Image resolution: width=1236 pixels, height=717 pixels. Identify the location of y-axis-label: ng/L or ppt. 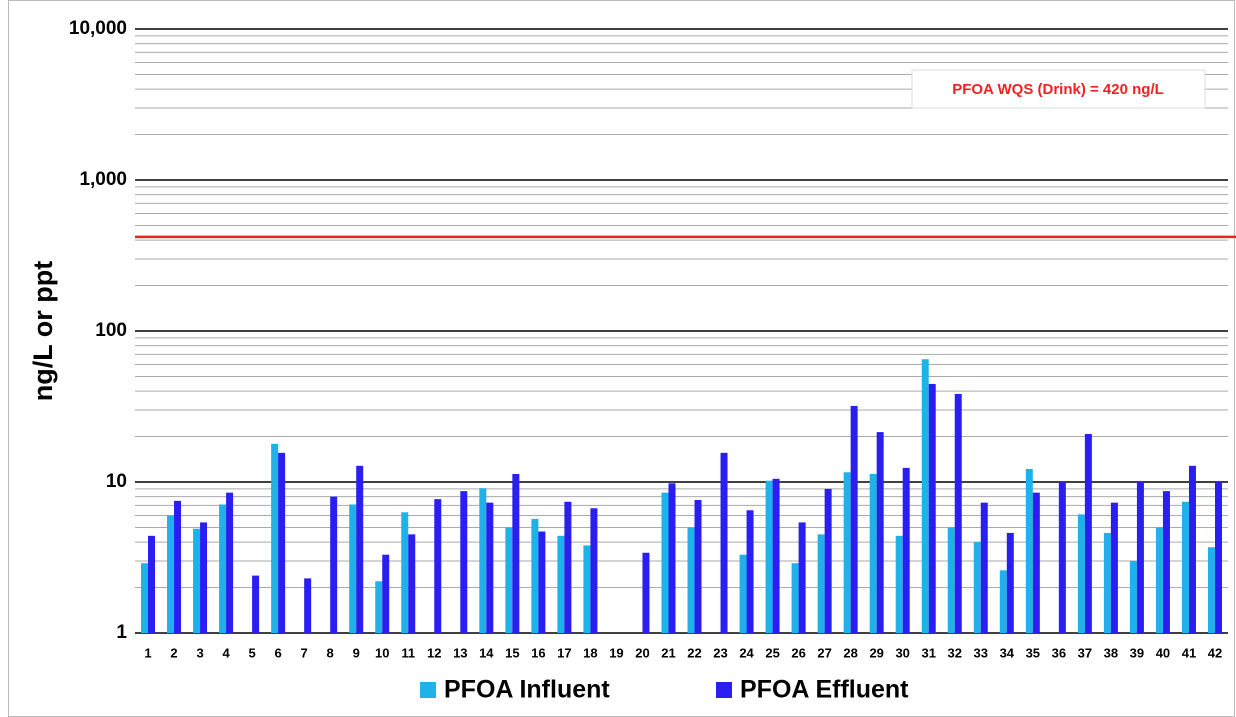
(43, 331).